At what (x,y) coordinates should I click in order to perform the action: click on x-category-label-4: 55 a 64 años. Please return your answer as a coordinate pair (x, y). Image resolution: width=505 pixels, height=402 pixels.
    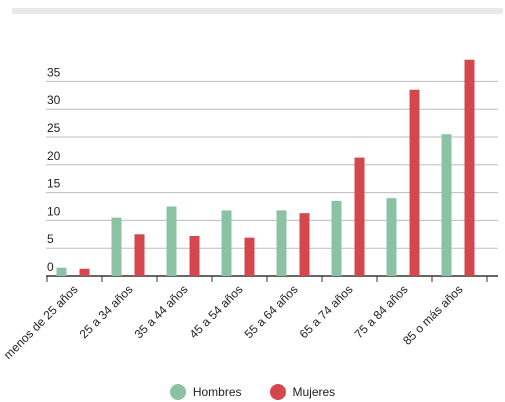
    Looking at the image, I should click on (271, 311).